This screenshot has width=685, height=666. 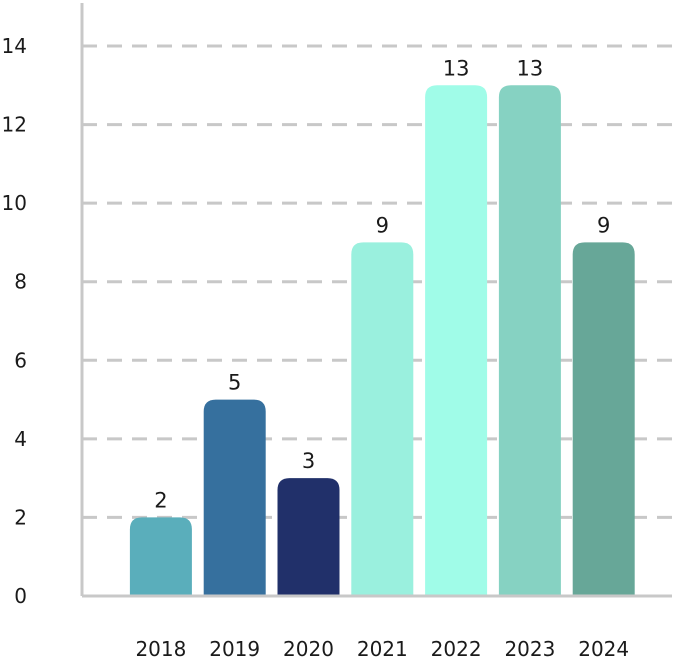 I want to click on bar-2023, so click(x=529, y=341).